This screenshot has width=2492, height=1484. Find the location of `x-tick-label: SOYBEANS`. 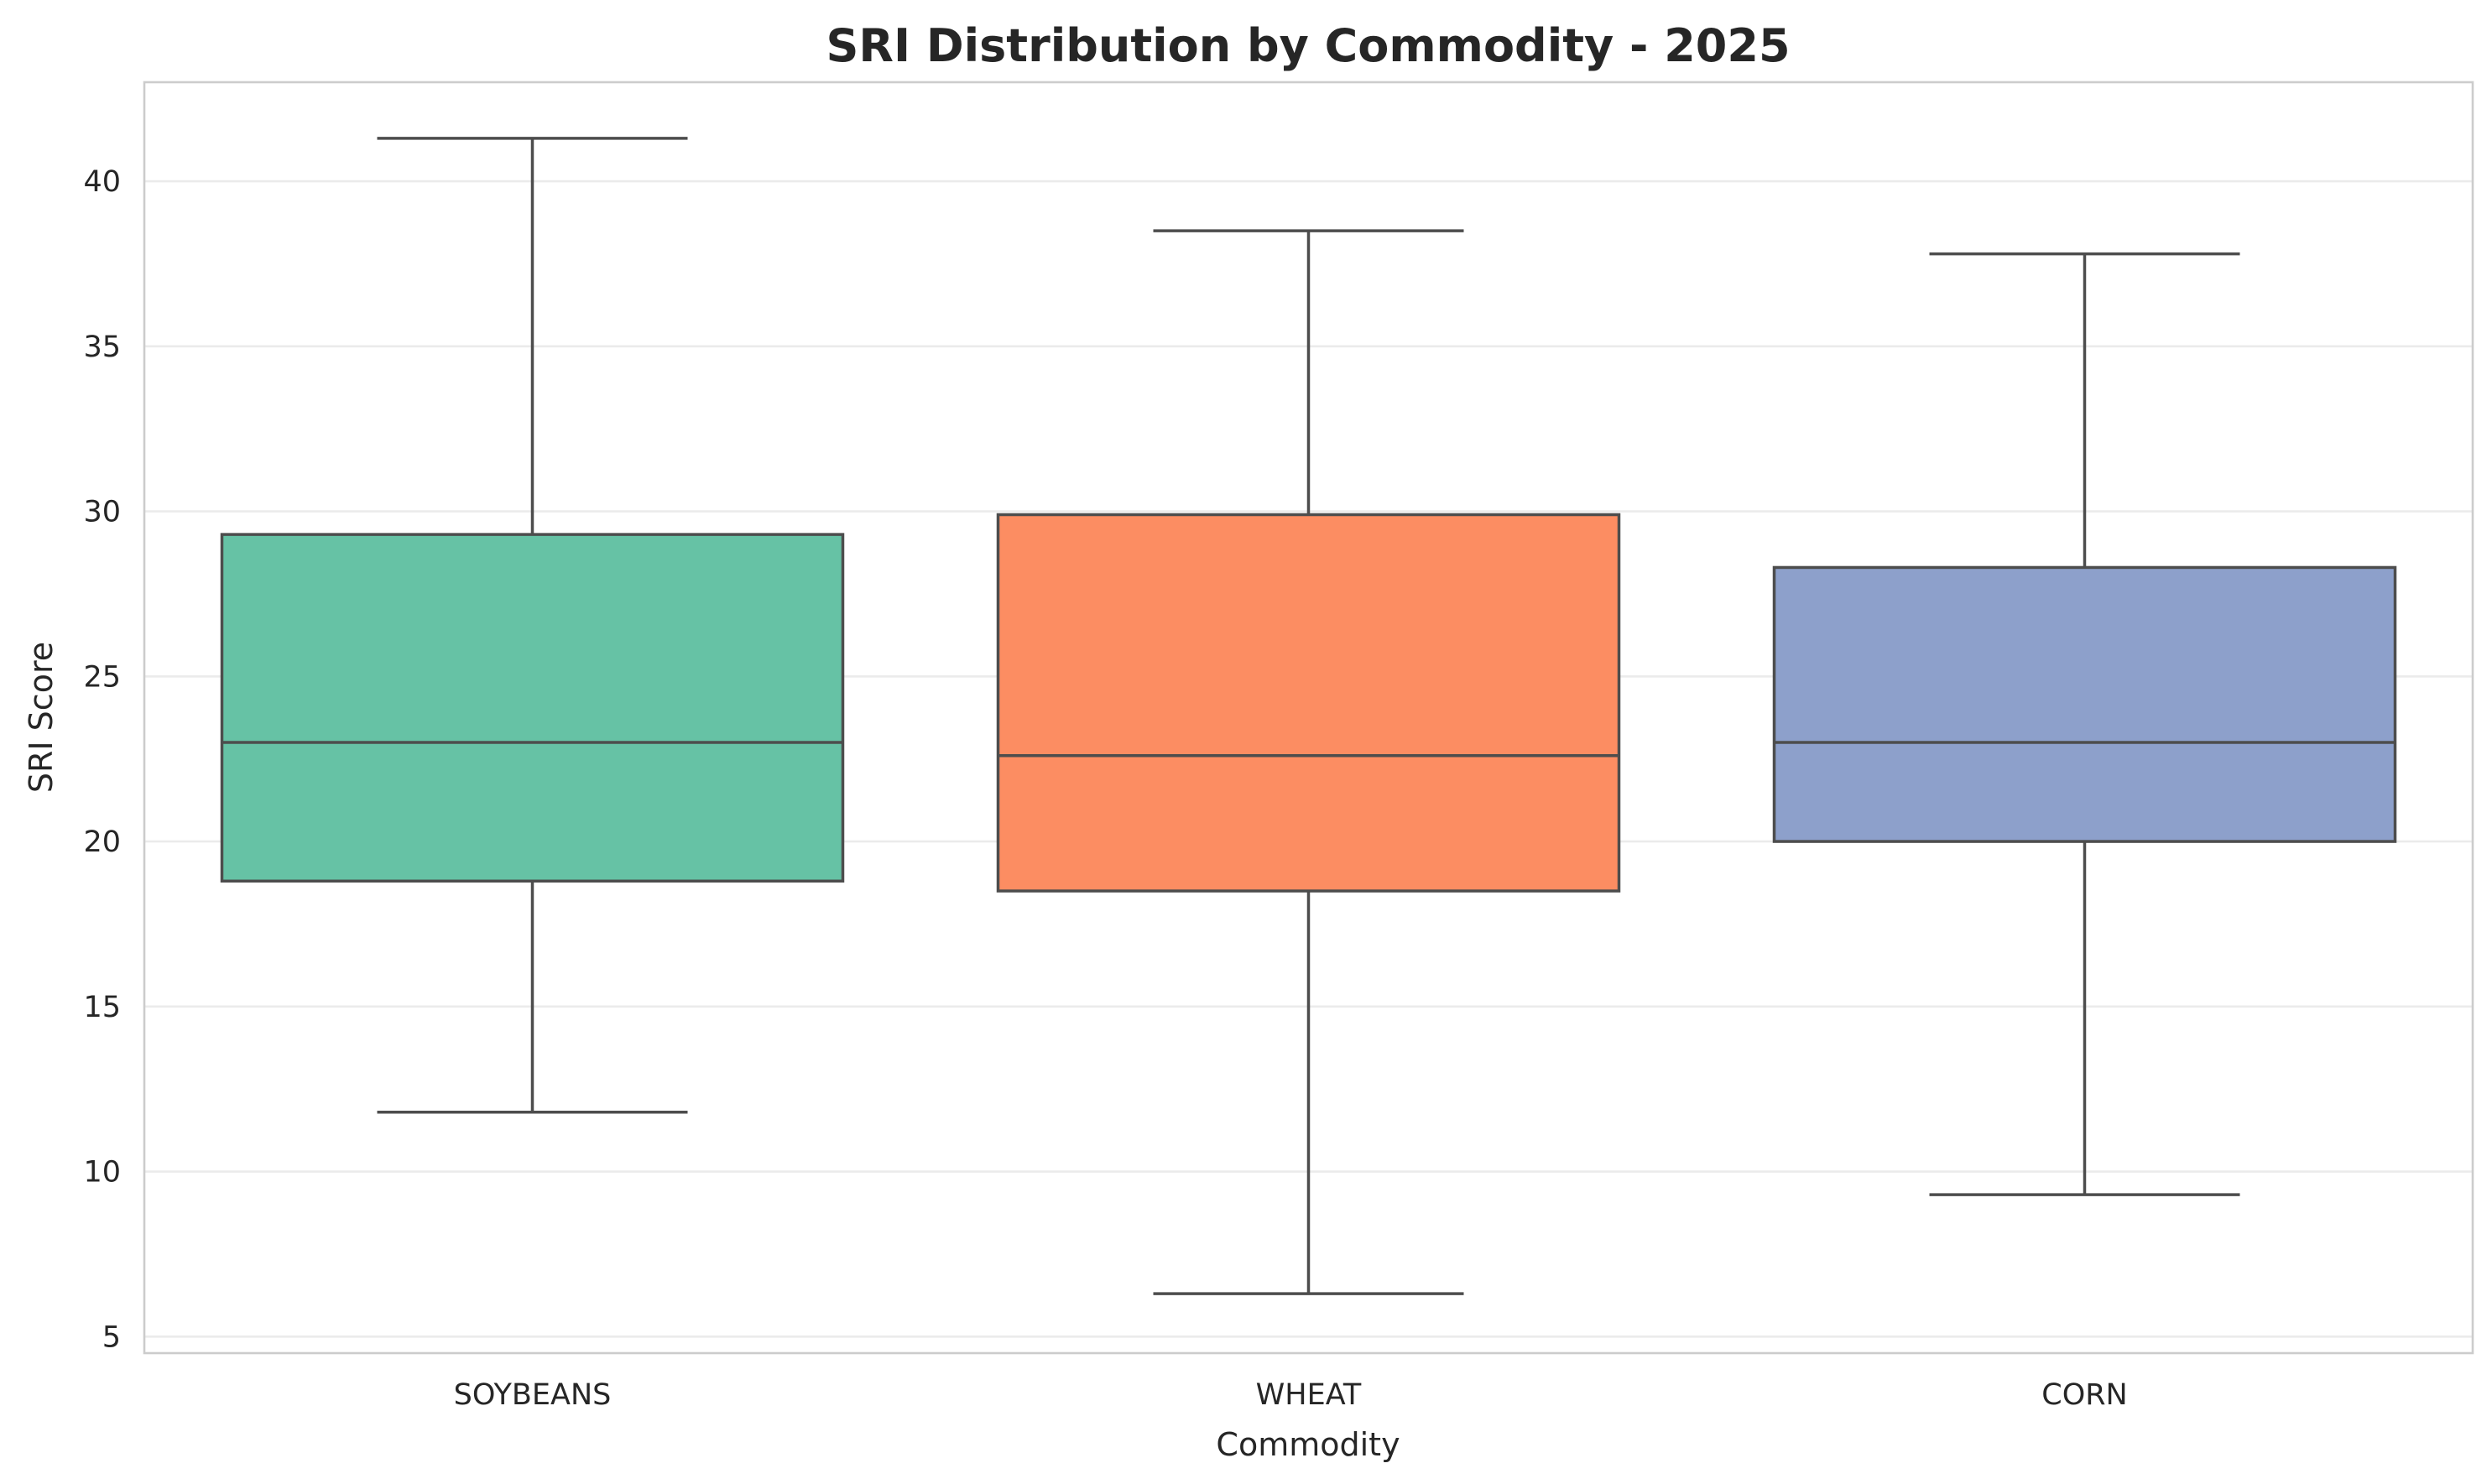

x-tick-label: SOYBEANS is located at coordinates (533, 1395).